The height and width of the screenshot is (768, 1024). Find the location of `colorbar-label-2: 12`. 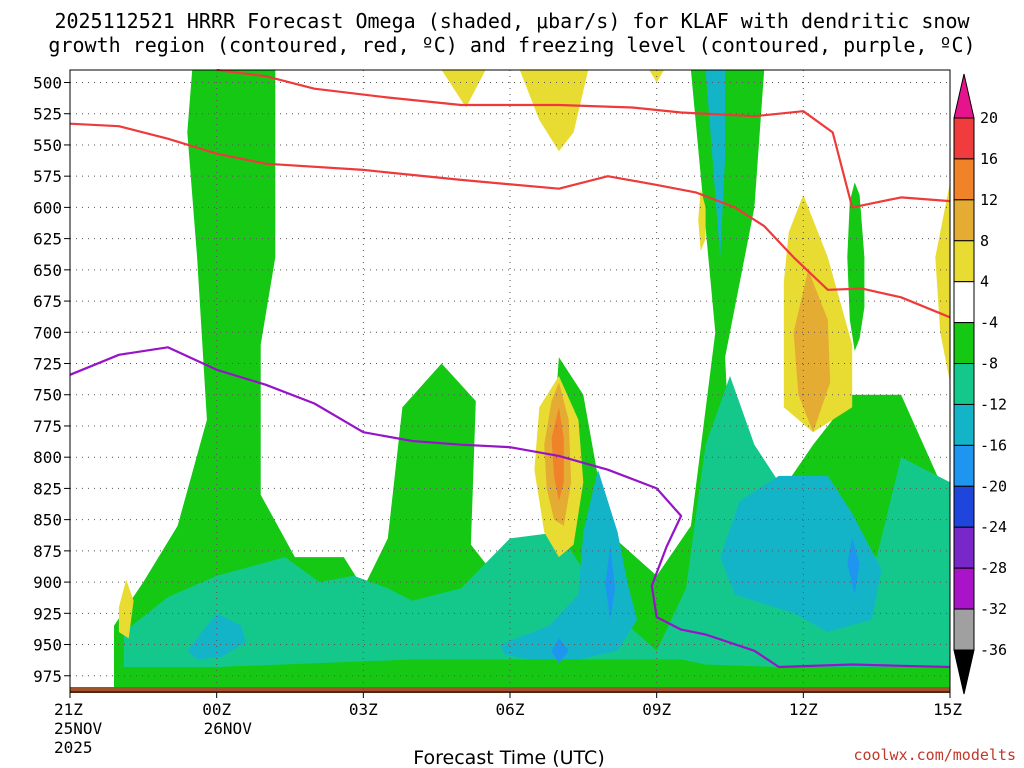

colorbar-label-2: 12 is located at coordinates (989, 200).